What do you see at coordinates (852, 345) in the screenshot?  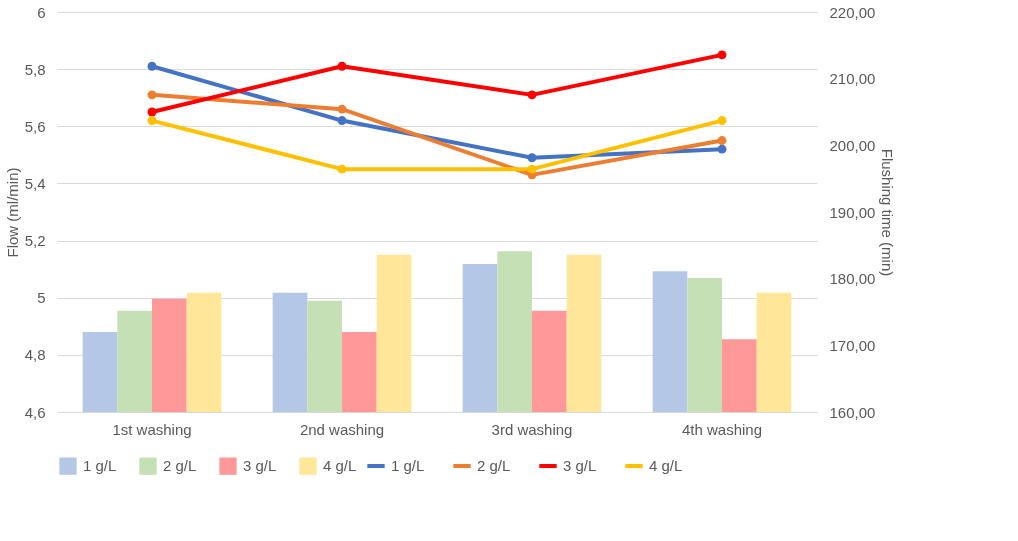 I see `y2-tick-label: 170,00` at bounding box center [852, 345].